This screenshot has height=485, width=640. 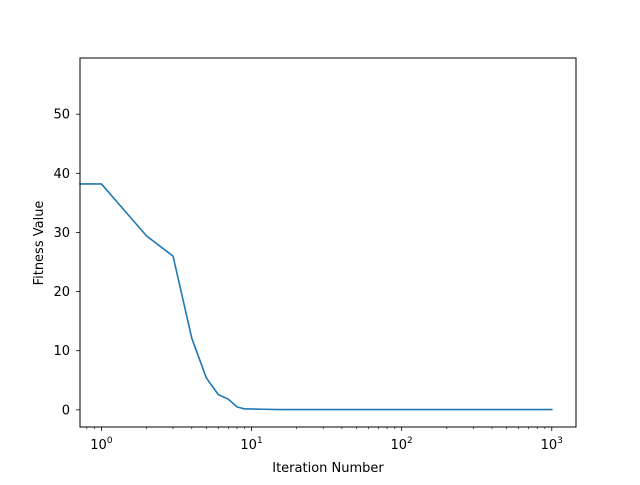 I want to click on y-tick-label: 50, so click(x=61, y=115).